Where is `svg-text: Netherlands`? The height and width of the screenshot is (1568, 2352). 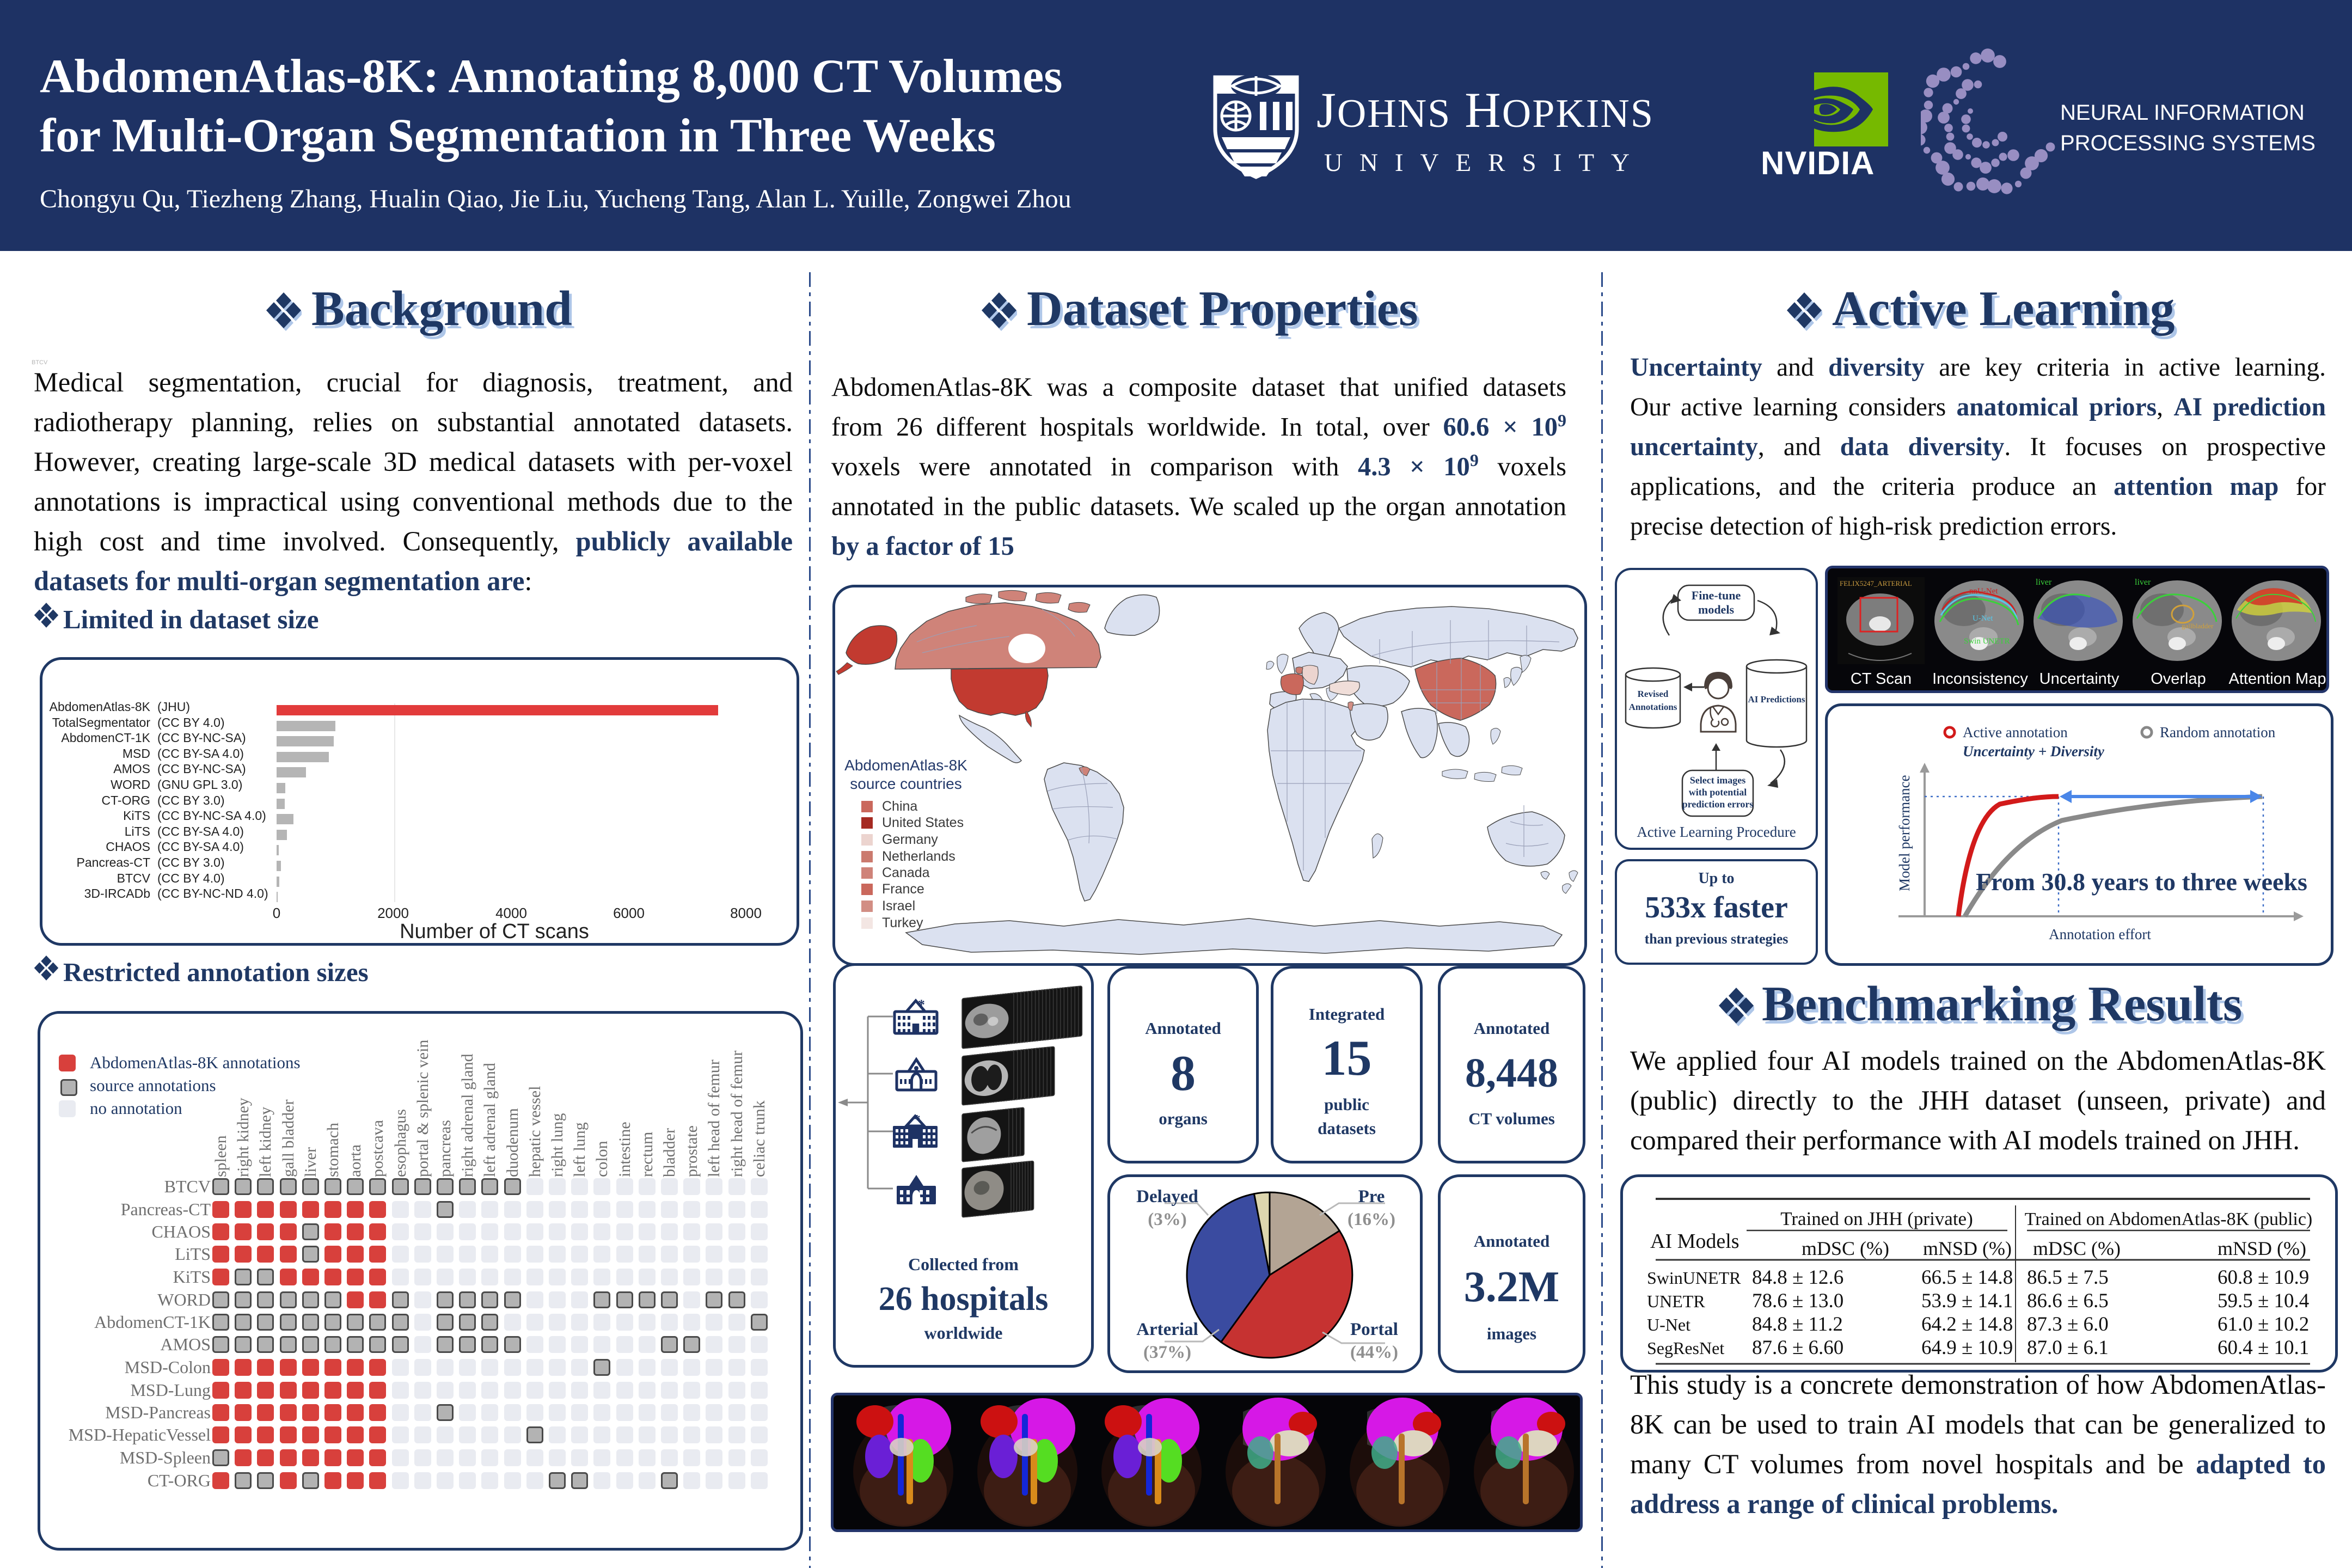
svg-text: Netherlands is located at coordinates (918, 856).